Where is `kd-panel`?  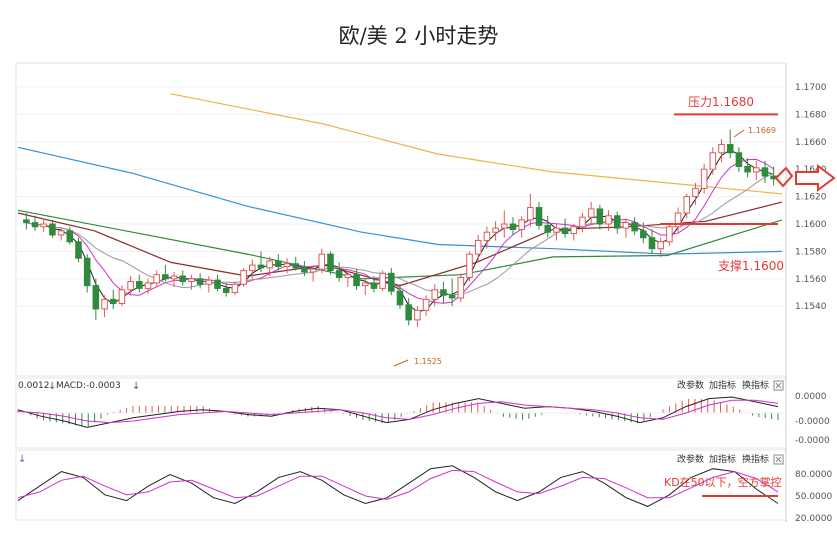
kd-panel is located at coordinates (401, 485).